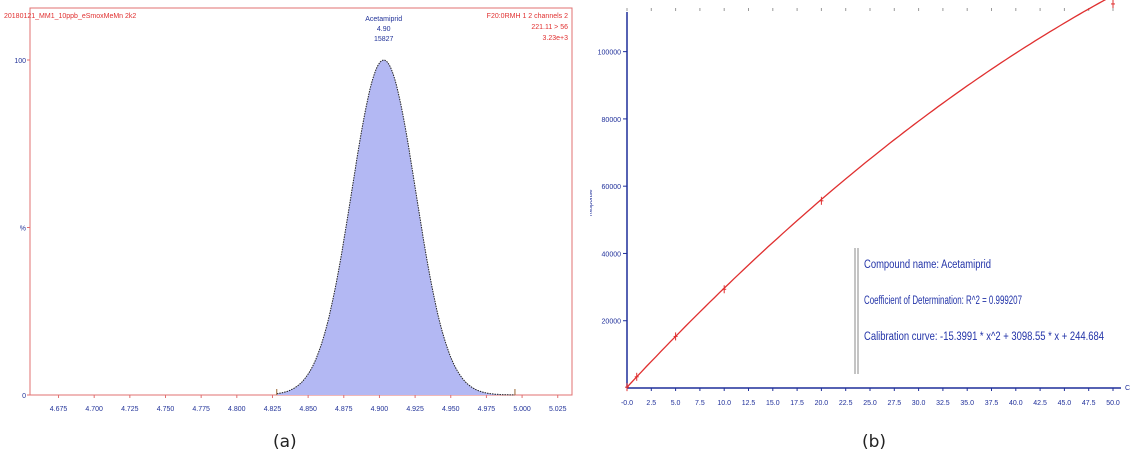 The image size is (1136, 468). I want to click on header-right-line: F20:0RMH 1 2 channels 2, so click(527, 16).